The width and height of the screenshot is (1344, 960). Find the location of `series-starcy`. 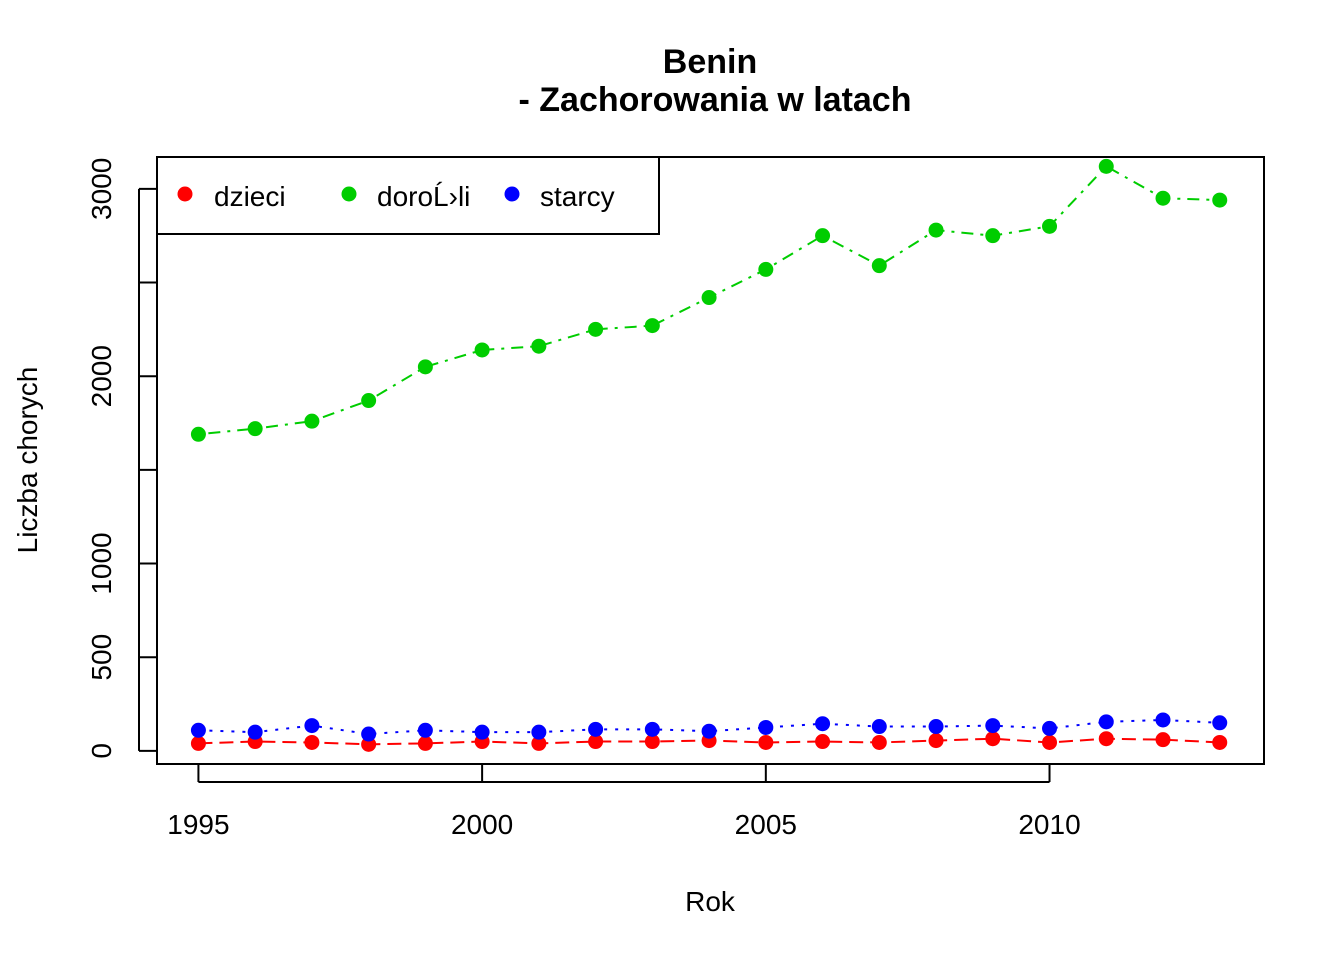

series-starcy is located at coordinates (709, 727).